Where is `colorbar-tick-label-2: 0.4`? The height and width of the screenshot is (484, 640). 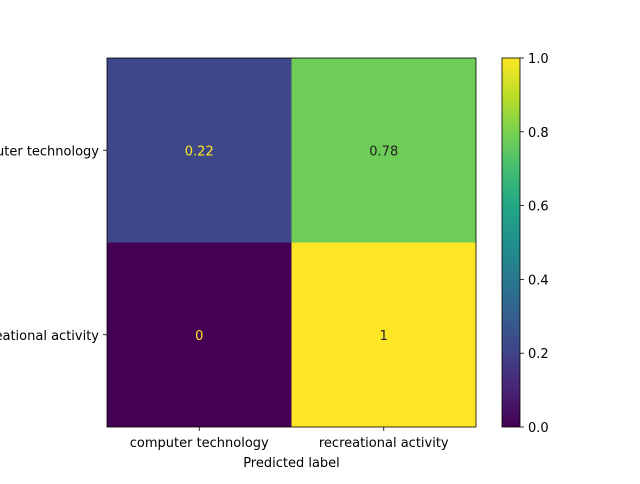
colorbar-tick-label-2: 0.4 is located at coordinates (538, 280).